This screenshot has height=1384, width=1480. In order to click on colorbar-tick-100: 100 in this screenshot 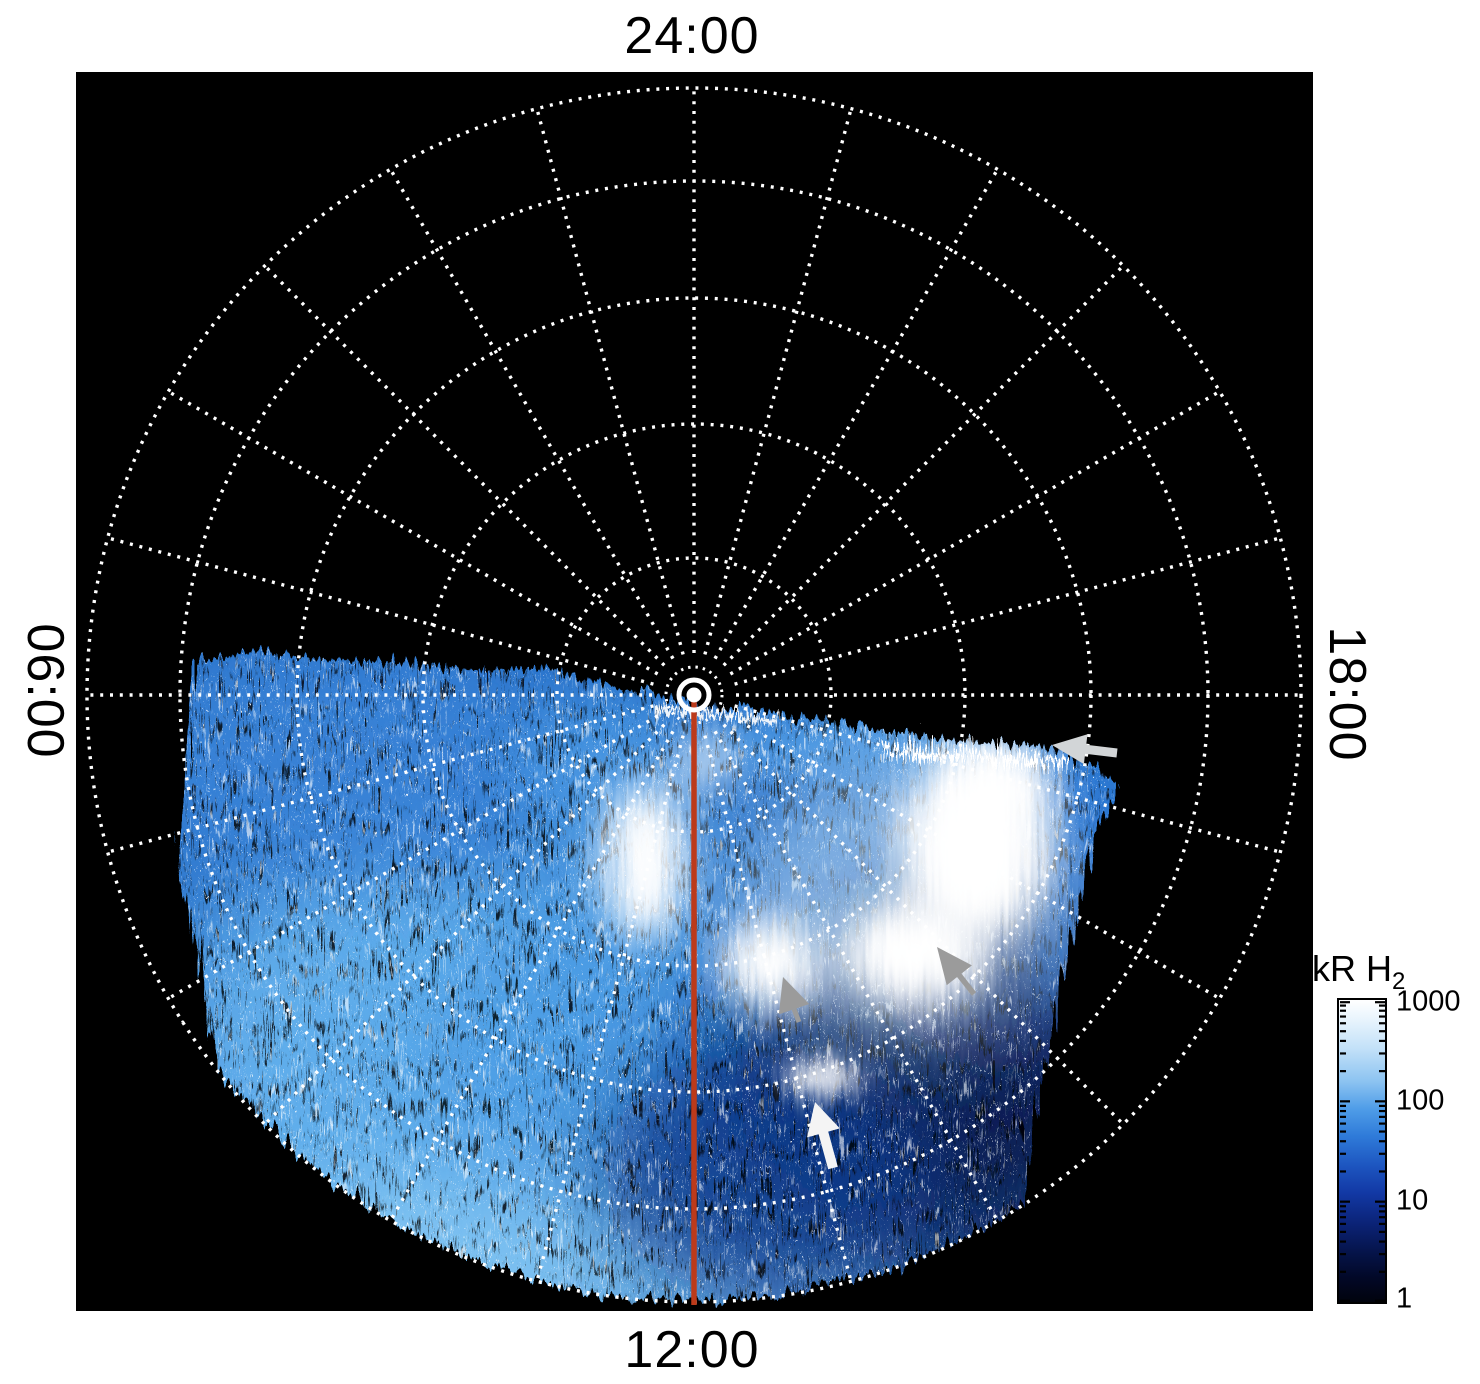, I will do `click(1420, 1100)`.